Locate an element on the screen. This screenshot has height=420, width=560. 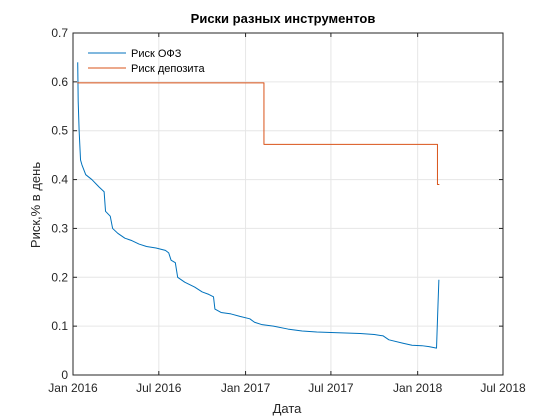
legend-label-1: Риск депозита is located at coordinates (168, 69).